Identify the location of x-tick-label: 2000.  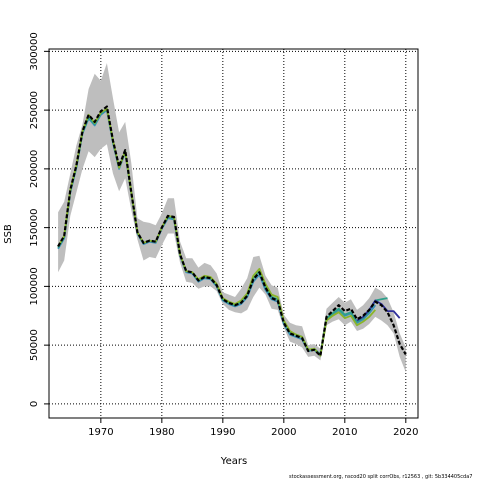
(283, 432).